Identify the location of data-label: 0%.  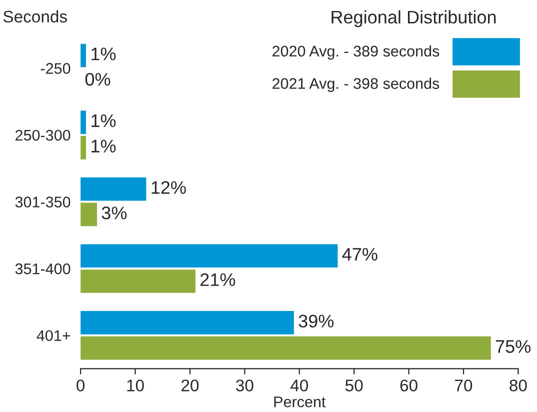
(97, 79).